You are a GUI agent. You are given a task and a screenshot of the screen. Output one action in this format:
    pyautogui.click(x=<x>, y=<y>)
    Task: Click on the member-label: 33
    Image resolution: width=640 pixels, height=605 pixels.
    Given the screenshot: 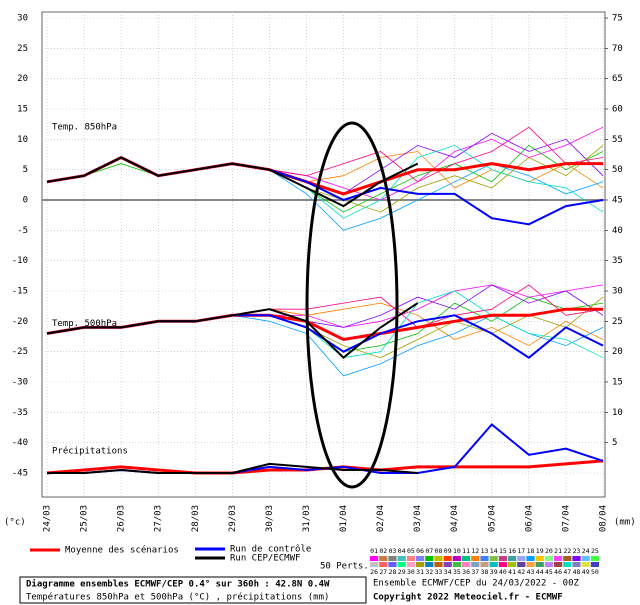 What is the action you would take?
    pyautogui.click(x=439, y=572)
    